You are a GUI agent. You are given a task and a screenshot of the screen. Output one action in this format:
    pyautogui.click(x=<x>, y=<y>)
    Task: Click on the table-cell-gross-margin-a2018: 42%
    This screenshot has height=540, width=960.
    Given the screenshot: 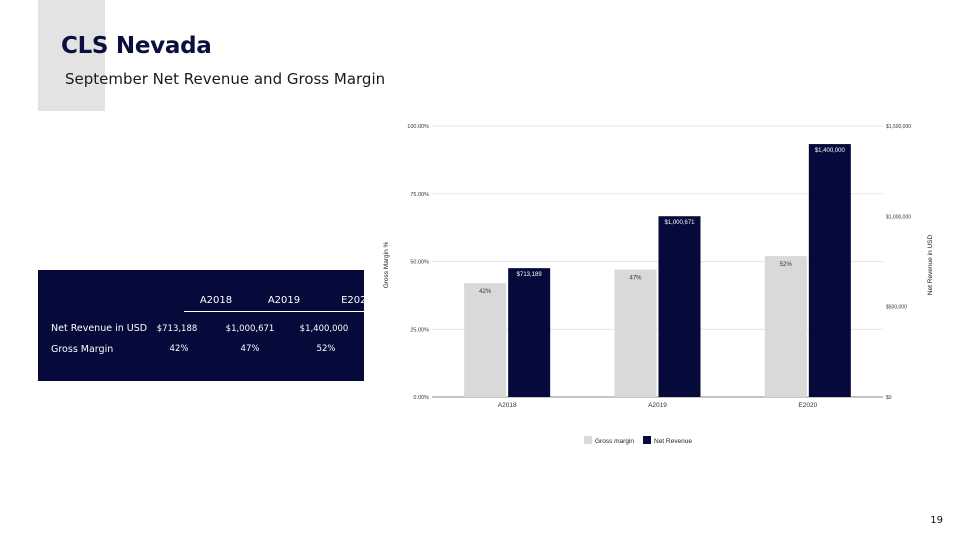 What is the action you would take?
    pyautogui.click(x=179, y=349)
    